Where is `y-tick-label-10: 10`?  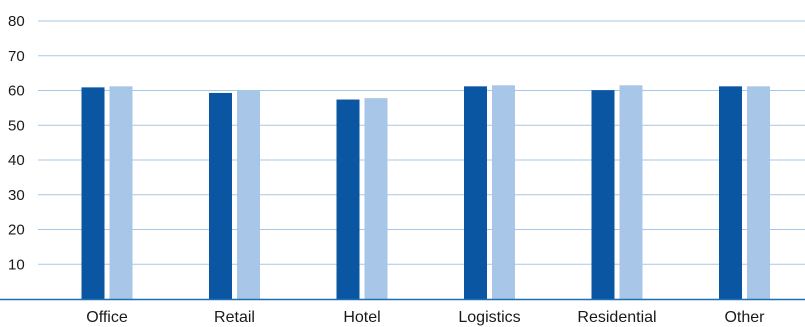 y-tick-label-10: 10 is located at coordinates (16, 264).